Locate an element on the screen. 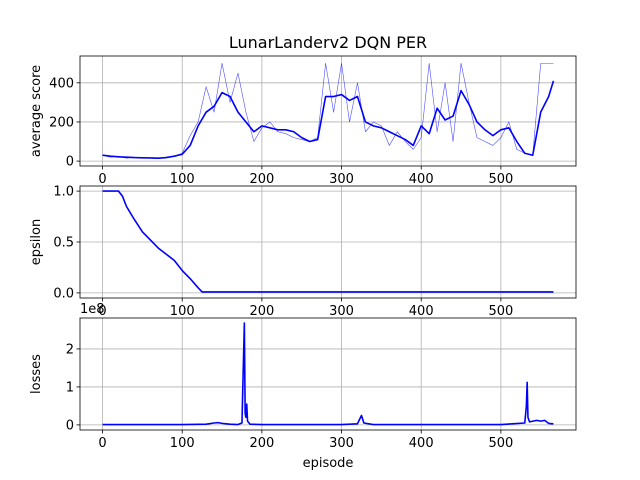  y-axis-label: average score is located at coordinates (36, 111).